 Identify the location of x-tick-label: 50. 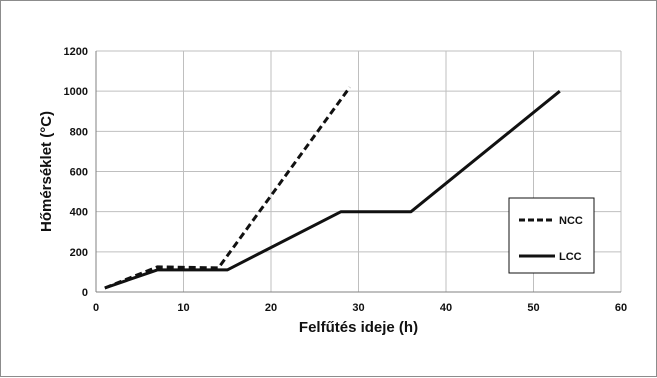
(533, 308).